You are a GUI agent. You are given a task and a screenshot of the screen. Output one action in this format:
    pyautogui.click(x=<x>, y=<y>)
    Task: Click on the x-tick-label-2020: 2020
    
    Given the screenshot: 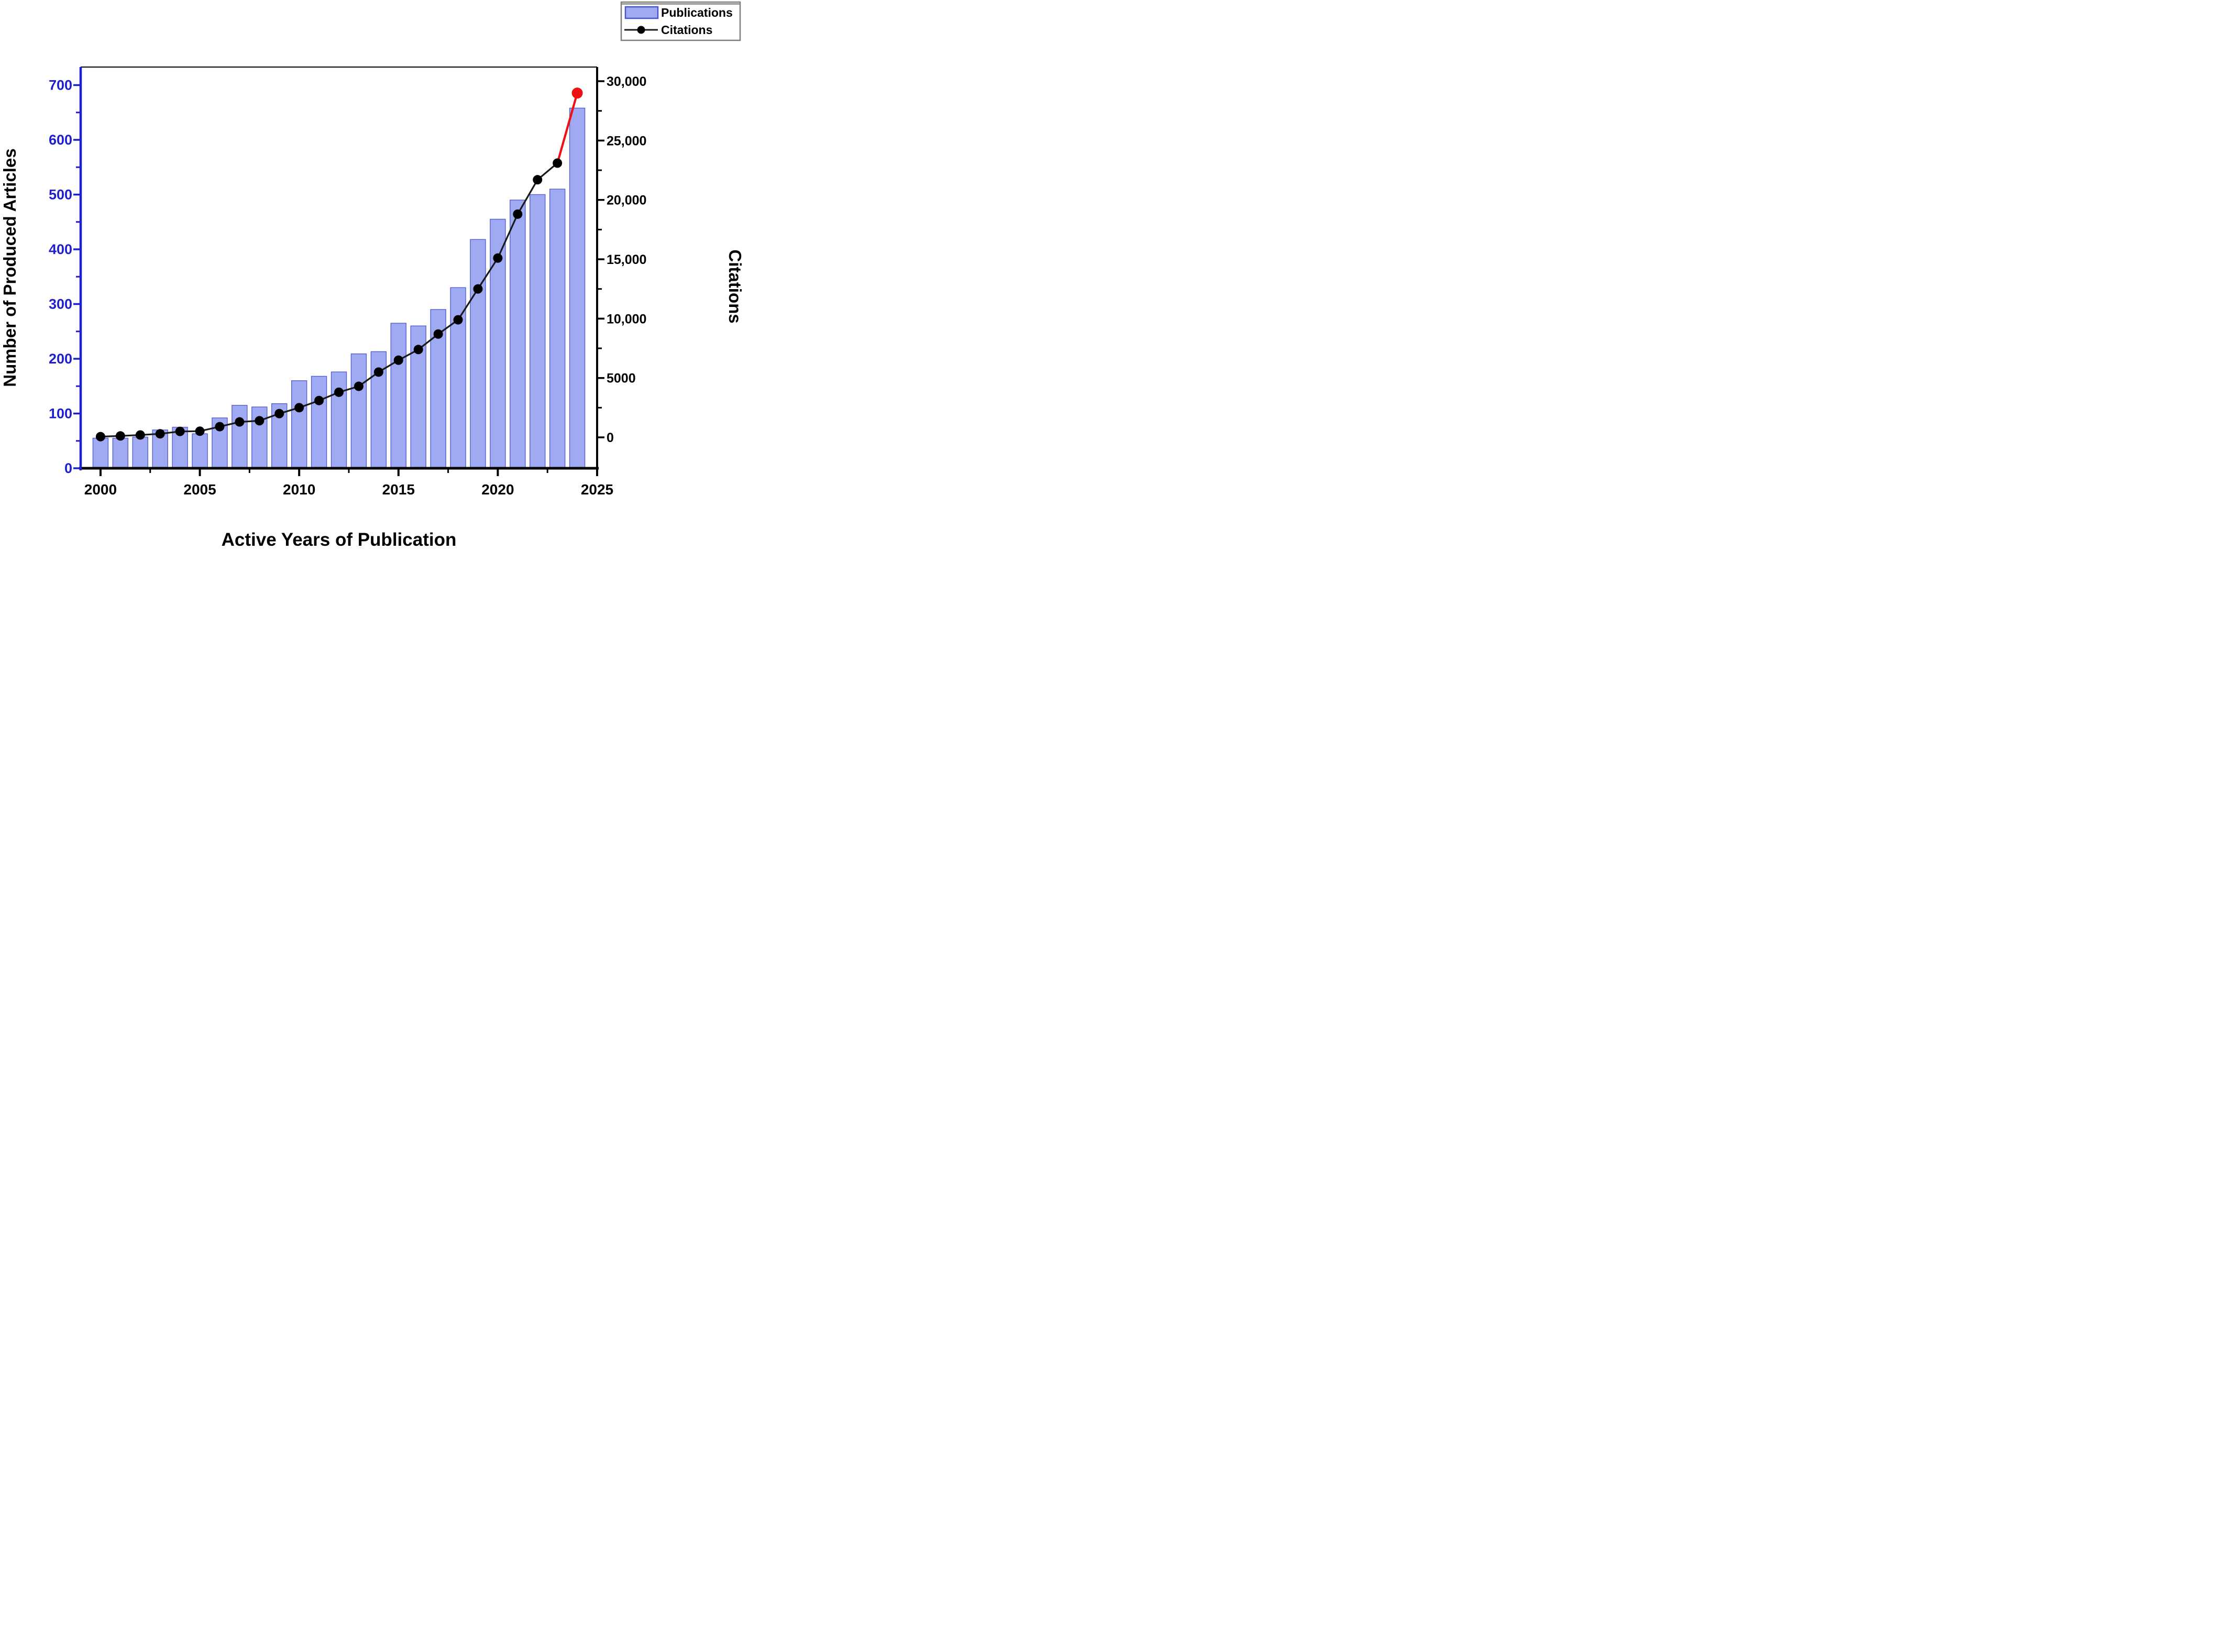 What is the action you would take?
    pyautogui.click(x=498, y=489)
    